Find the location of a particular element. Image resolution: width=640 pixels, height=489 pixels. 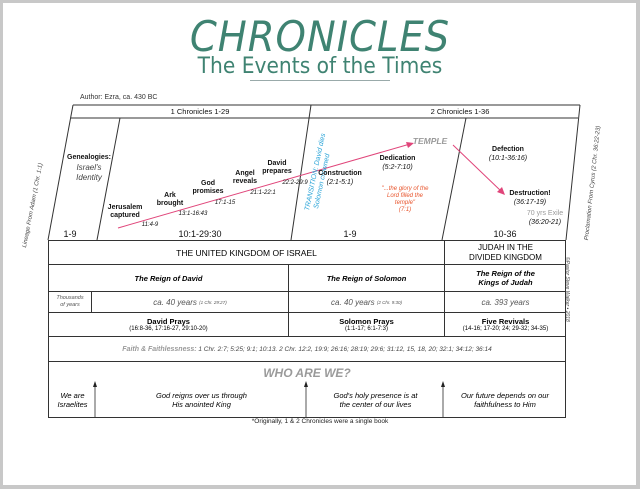

who-item-1: We are Israelites is located at coordinates (72, 400).